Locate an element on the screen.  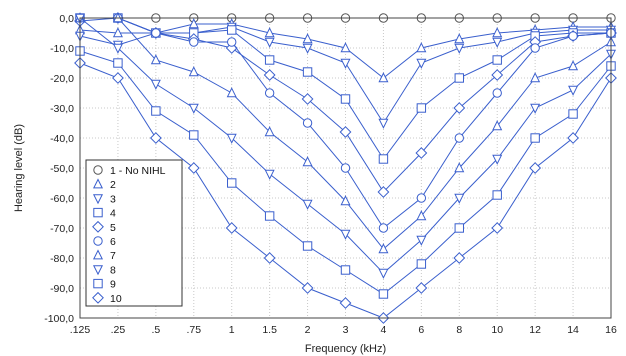
legend-label: 7 is located at coordinates (113, 256).